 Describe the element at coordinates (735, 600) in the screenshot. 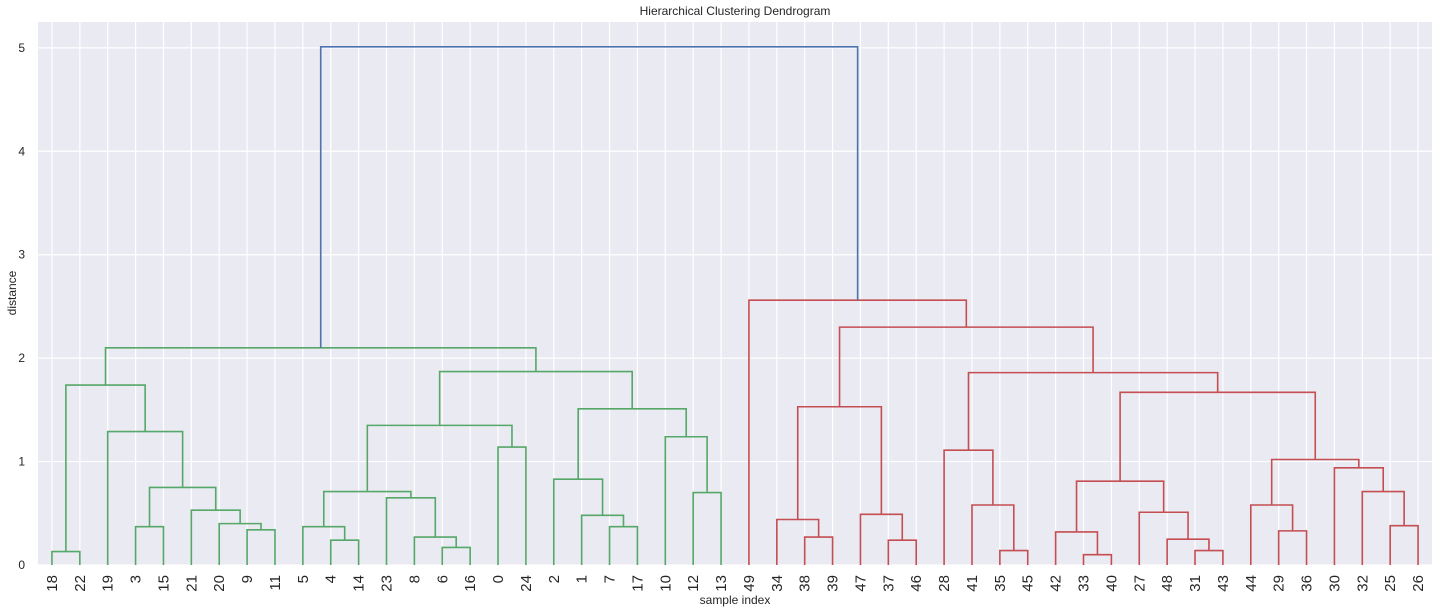

I see `x-axis-label: sample index` at that location.